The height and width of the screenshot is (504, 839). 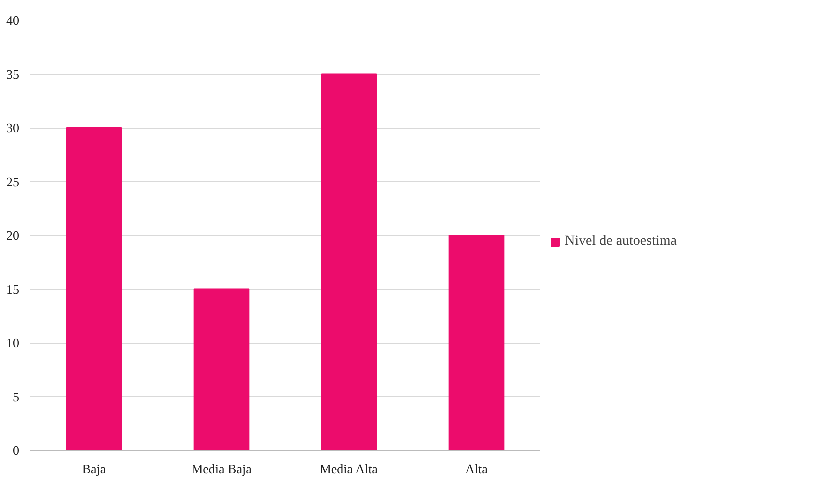 I want to click on x-tick-label: Baja, so click(x=94, y=469).